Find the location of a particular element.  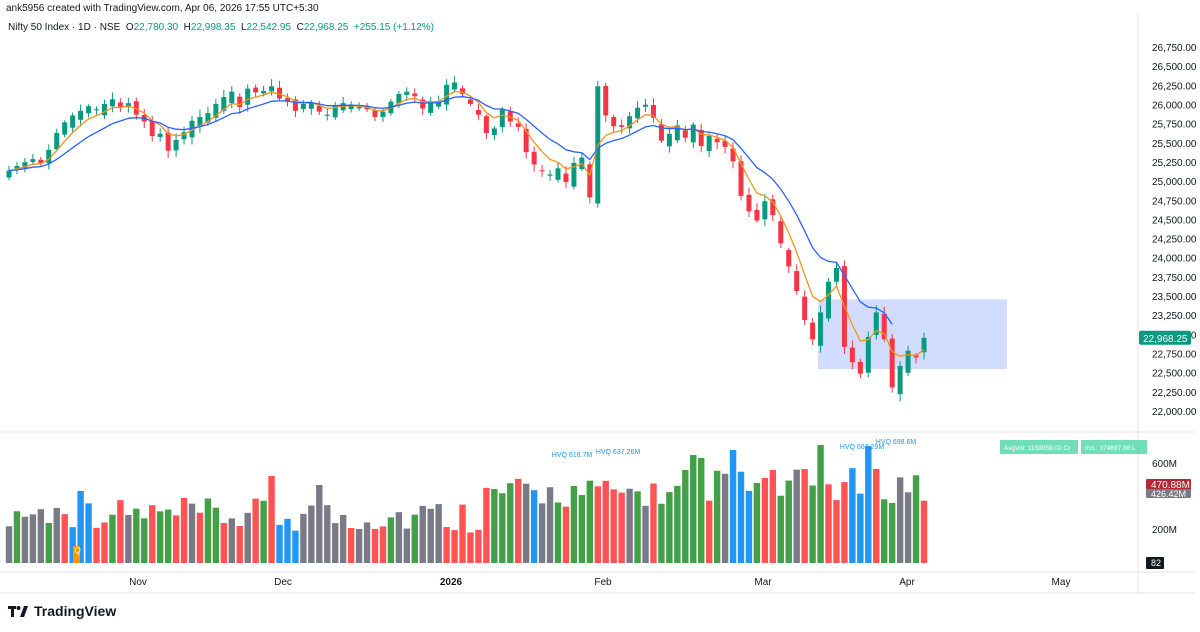

ind-box is located at coordinates (1114, 447).